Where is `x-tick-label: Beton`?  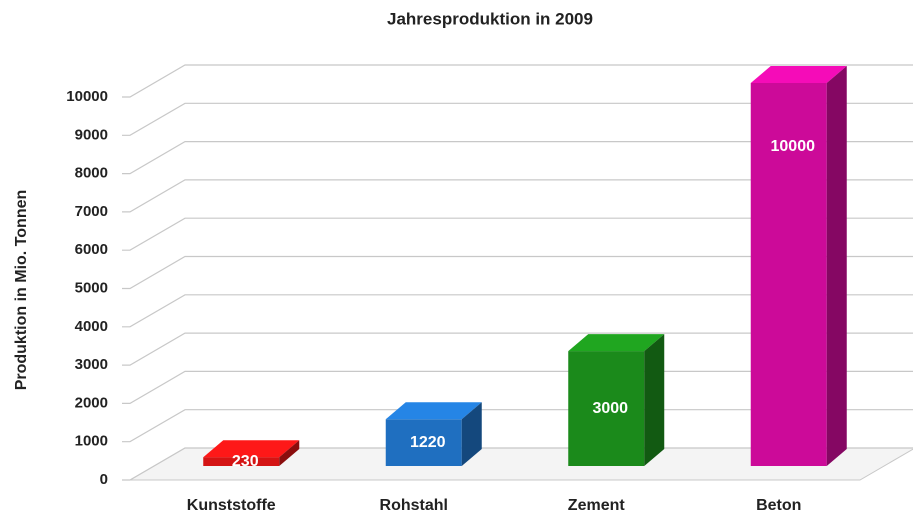 x-tick-label: Beton is located at coordinates (778, 505).